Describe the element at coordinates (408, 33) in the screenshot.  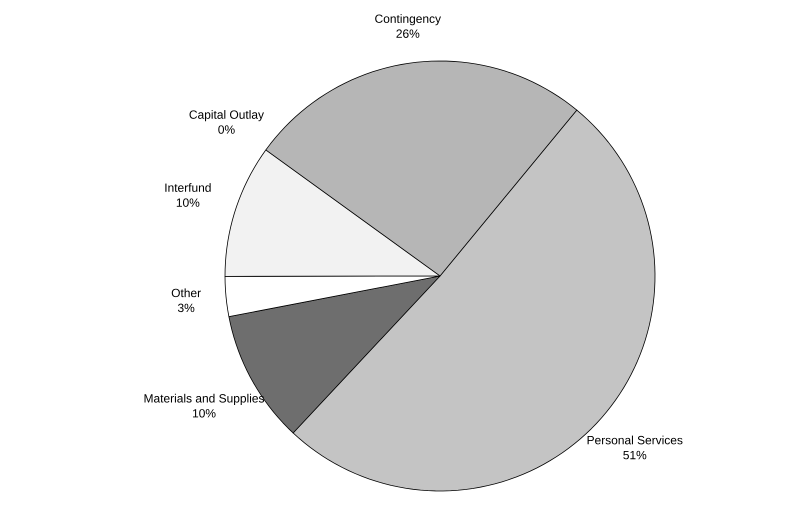
I see `data-label: 26%` at that location.